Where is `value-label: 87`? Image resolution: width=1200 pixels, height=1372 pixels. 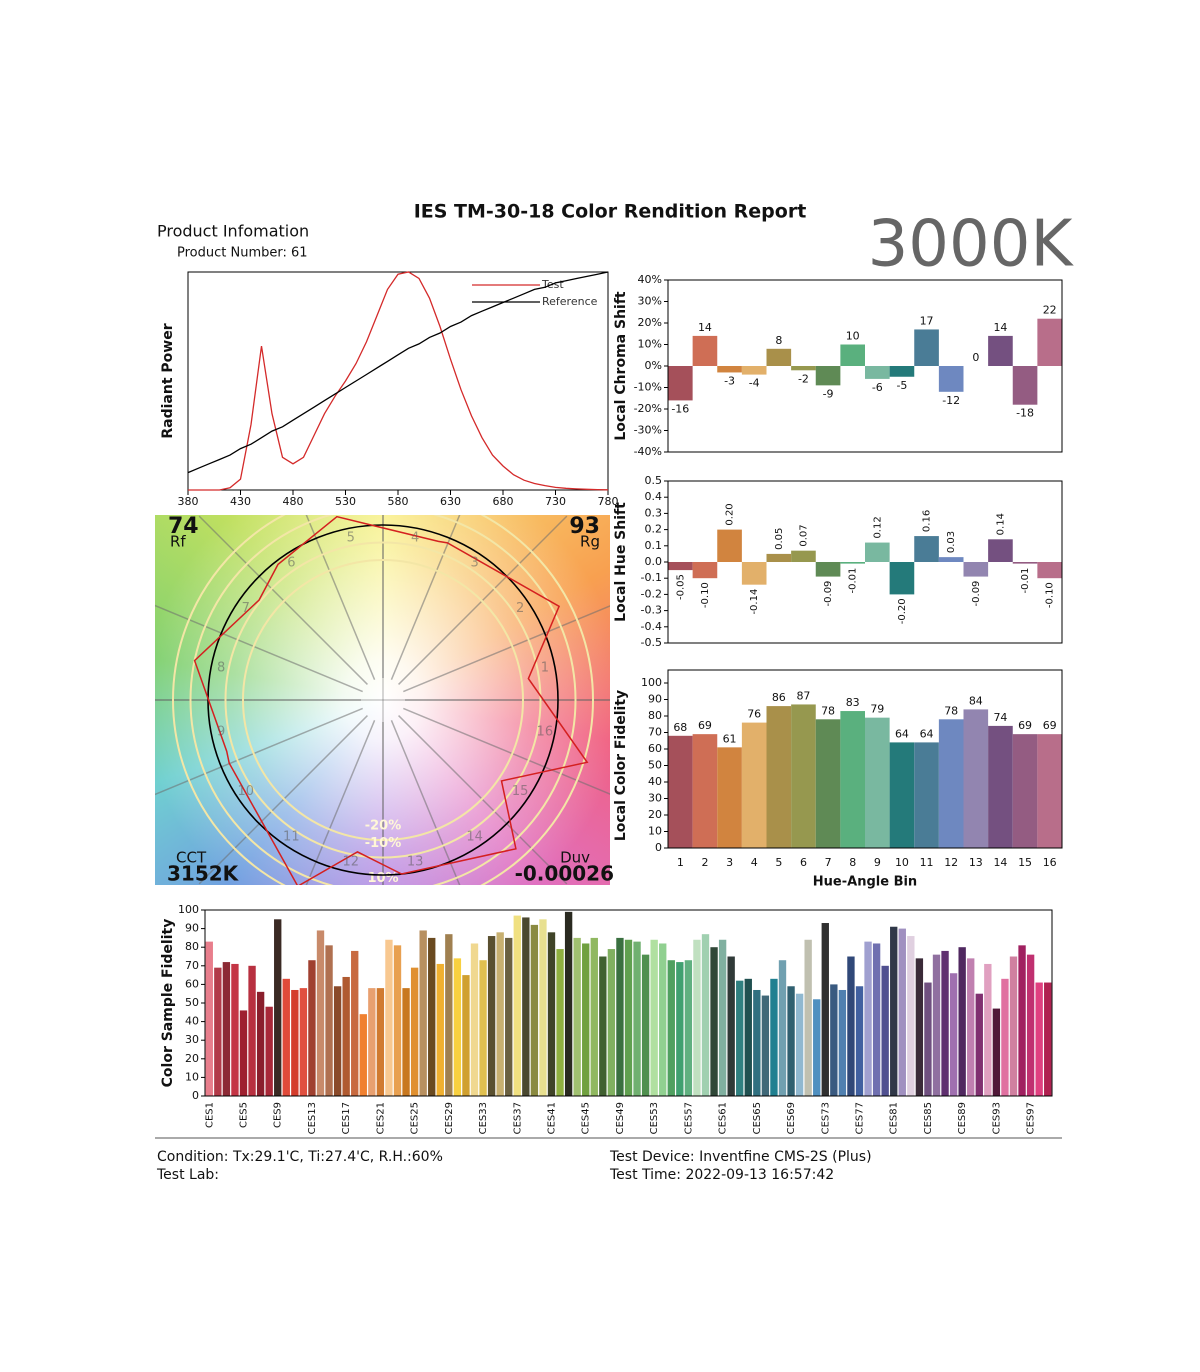 value-label: 87 is located at coordinates (803, 695).